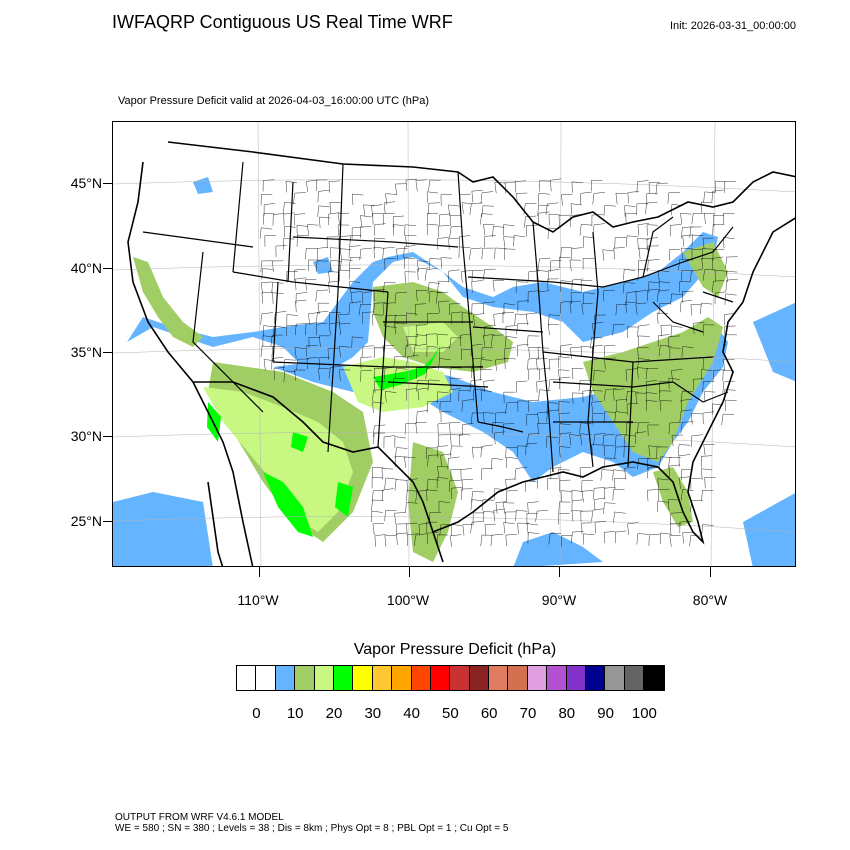  Describe the element at coordinates (373, 713) in the screenshot. I see `colorbar-label-3: 30` at that location.